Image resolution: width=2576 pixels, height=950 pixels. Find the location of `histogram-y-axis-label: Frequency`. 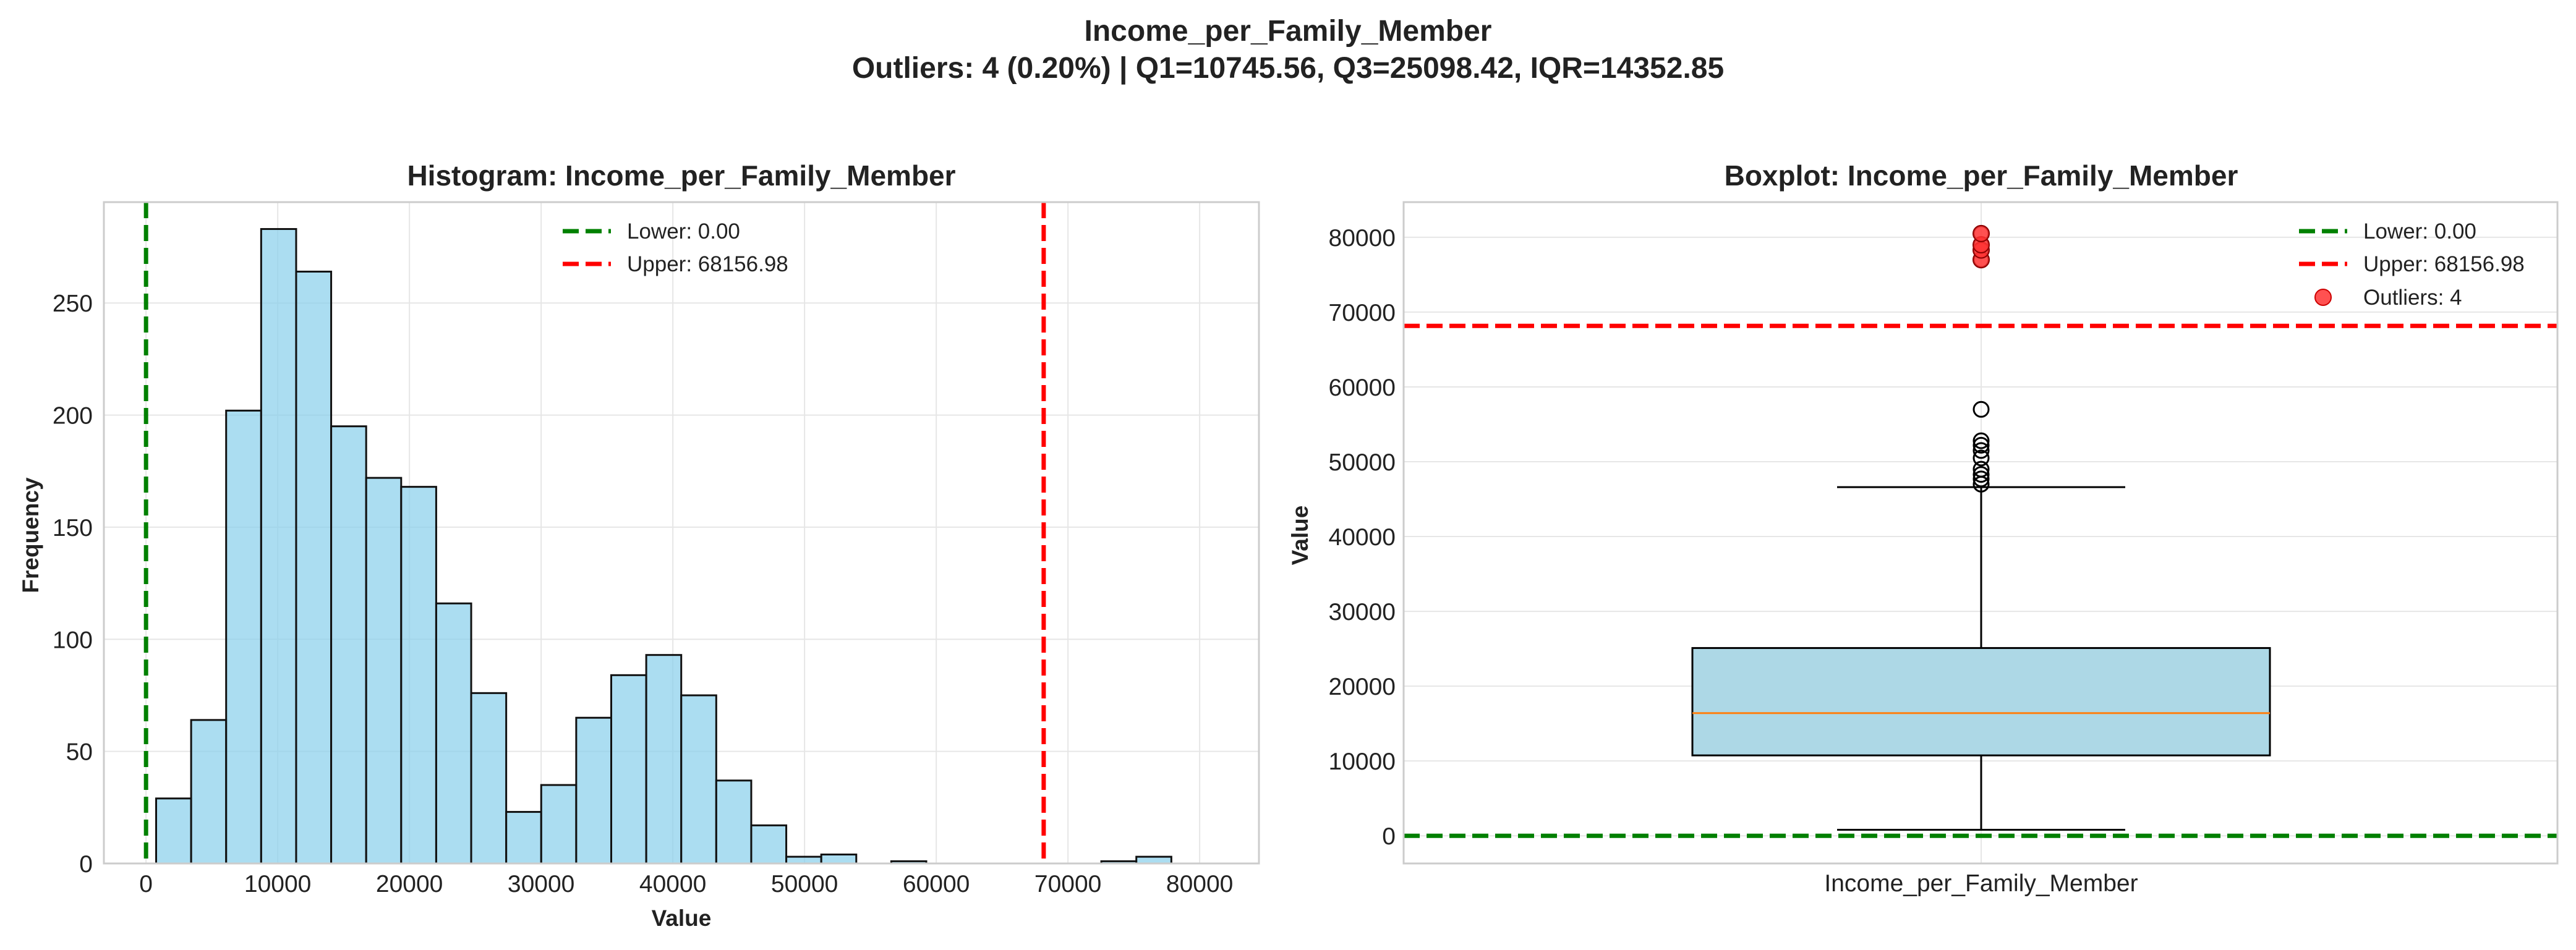

histogram-y-axis-label: Frequency is located at coordinates (30, 535).